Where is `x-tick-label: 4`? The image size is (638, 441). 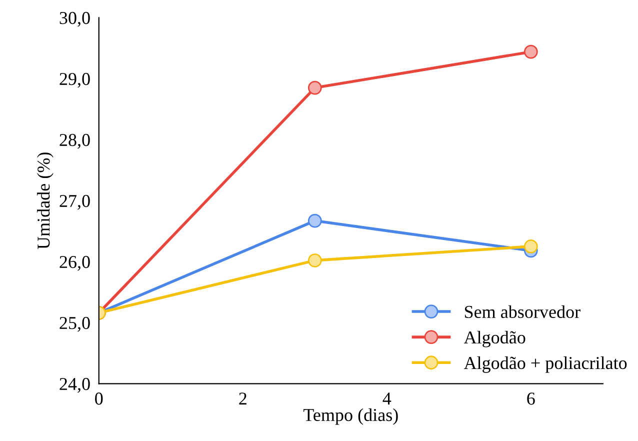 x-tick-label: 4 is located at coordinates (387, 398).